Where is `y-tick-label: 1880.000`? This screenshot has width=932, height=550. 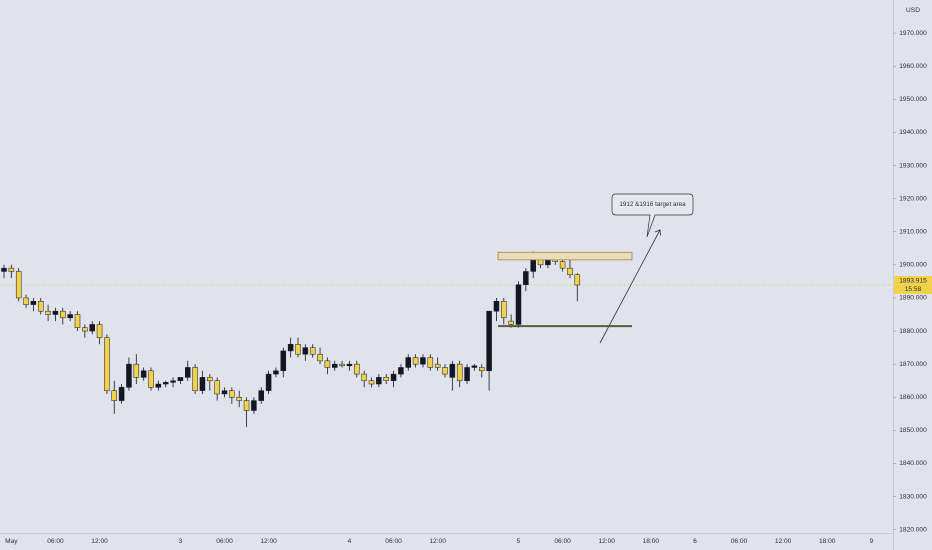
y-tick-label: 1880.000 is located at coordinates (913, 331).